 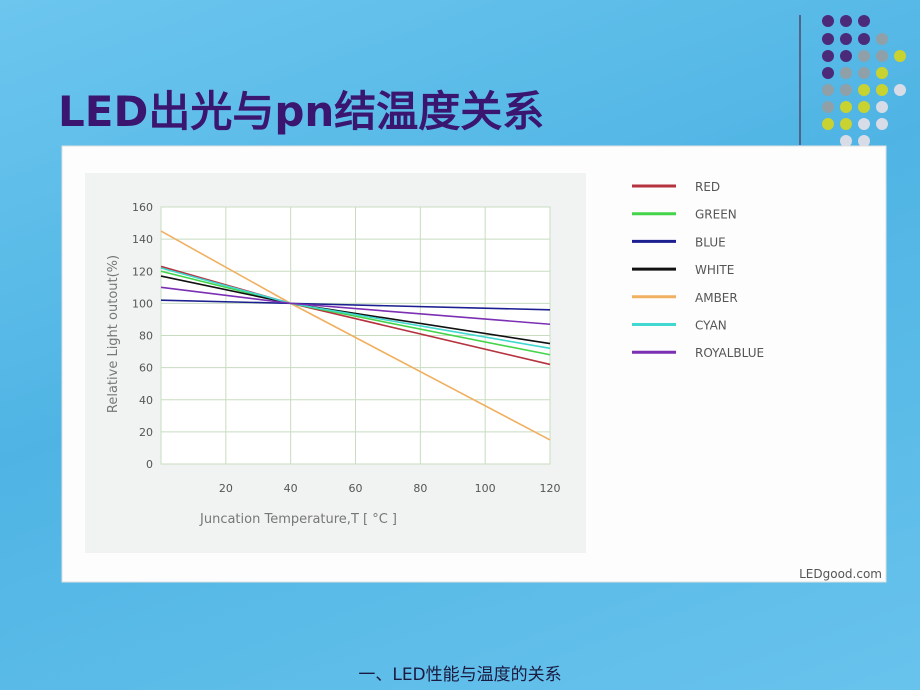 What do you see at coordinates (420, 488) in the screenshot?
I see `x-tick-label: 80` at bounding box center [420, 488].